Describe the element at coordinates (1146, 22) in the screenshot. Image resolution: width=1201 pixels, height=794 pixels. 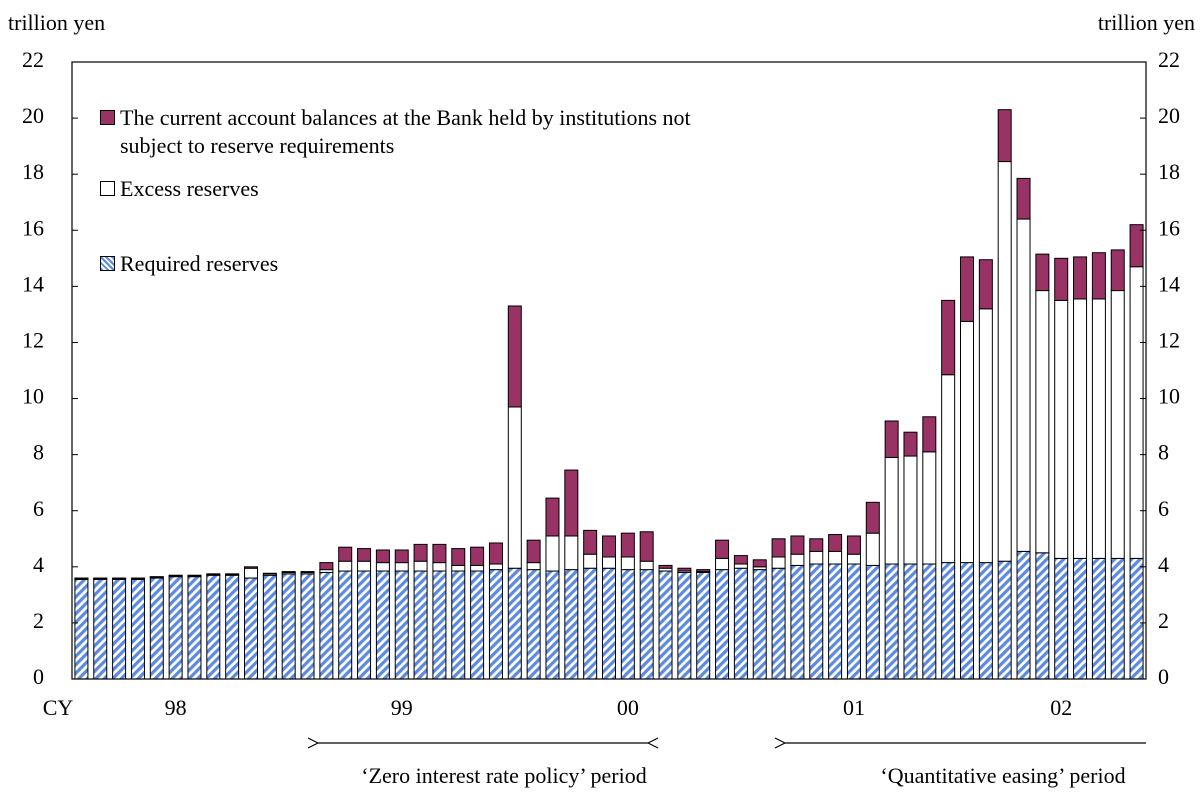
I see `y2-axis-label: trillion yen` at that location.